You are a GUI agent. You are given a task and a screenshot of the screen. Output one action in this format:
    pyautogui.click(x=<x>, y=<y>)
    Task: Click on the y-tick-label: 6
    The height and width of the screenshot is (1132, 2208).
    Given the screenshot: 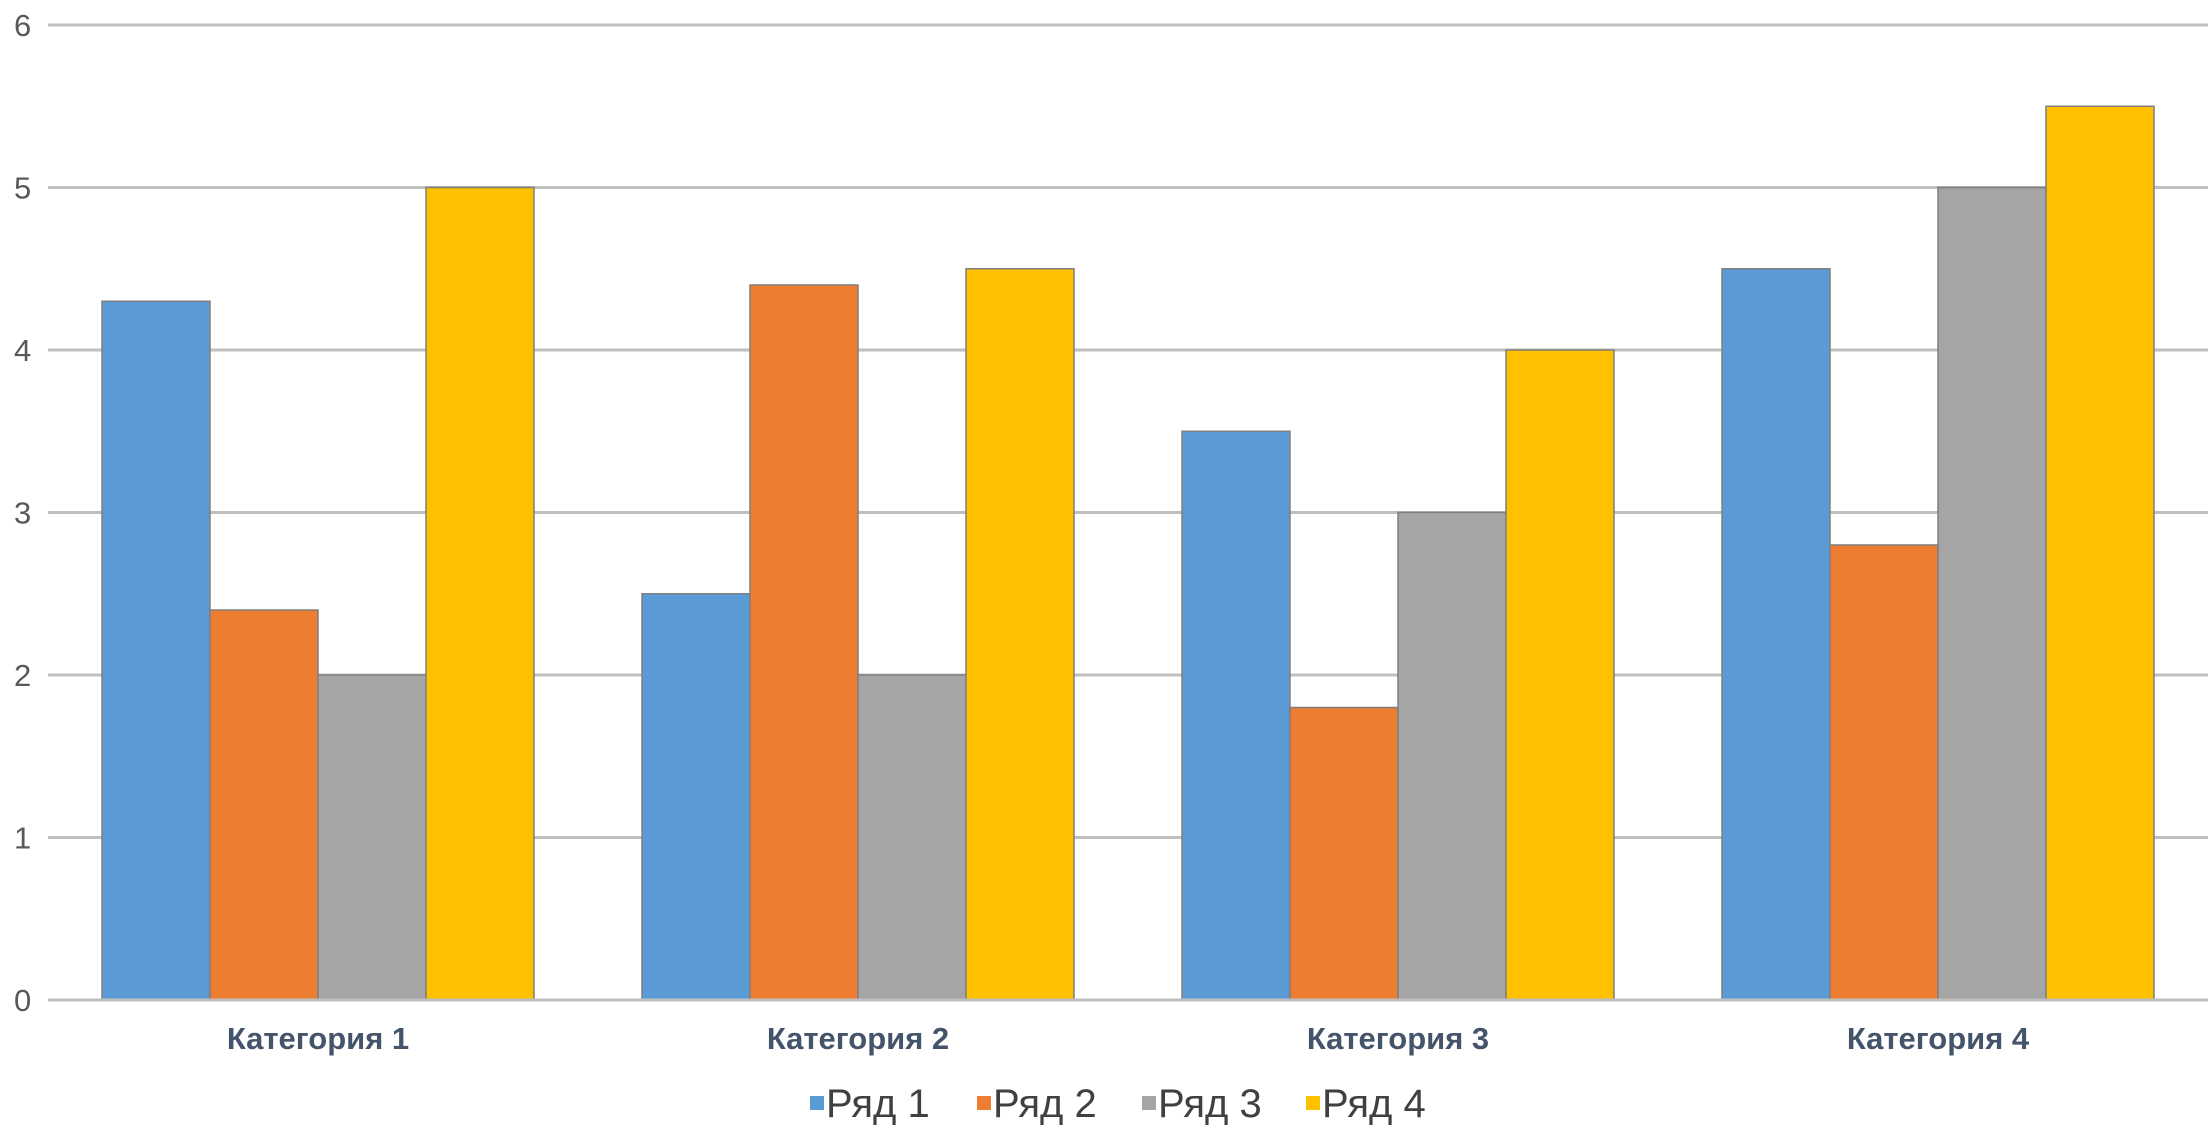 What is the action you would take?
    pyautogui.click(x=22, y=25)
    